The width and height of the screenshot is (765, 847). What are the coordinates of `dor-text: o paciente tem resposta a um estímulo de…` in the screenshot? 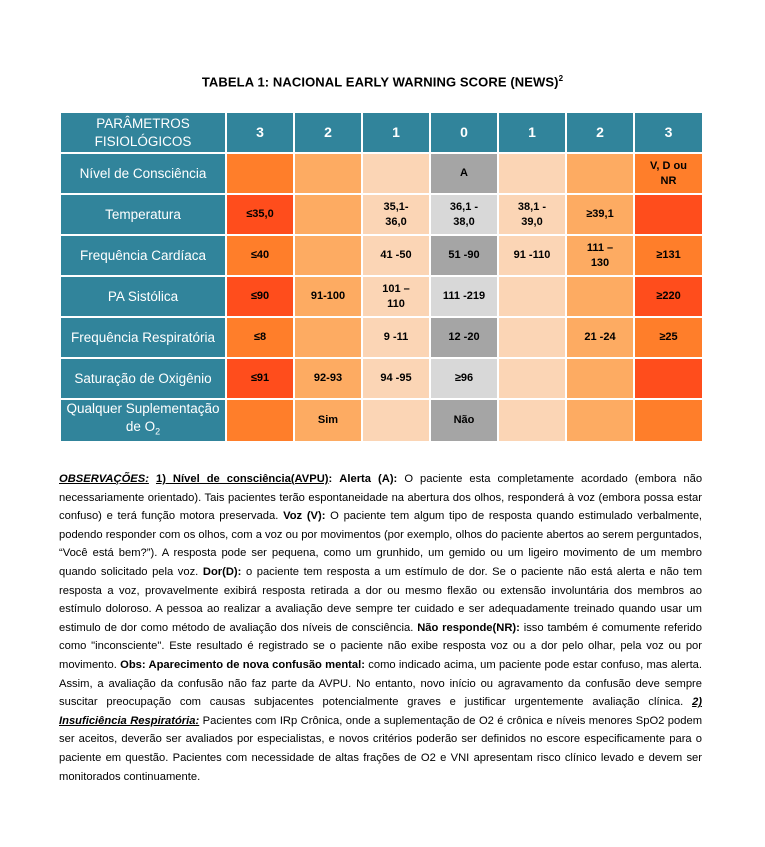 It's located at (381, 599).